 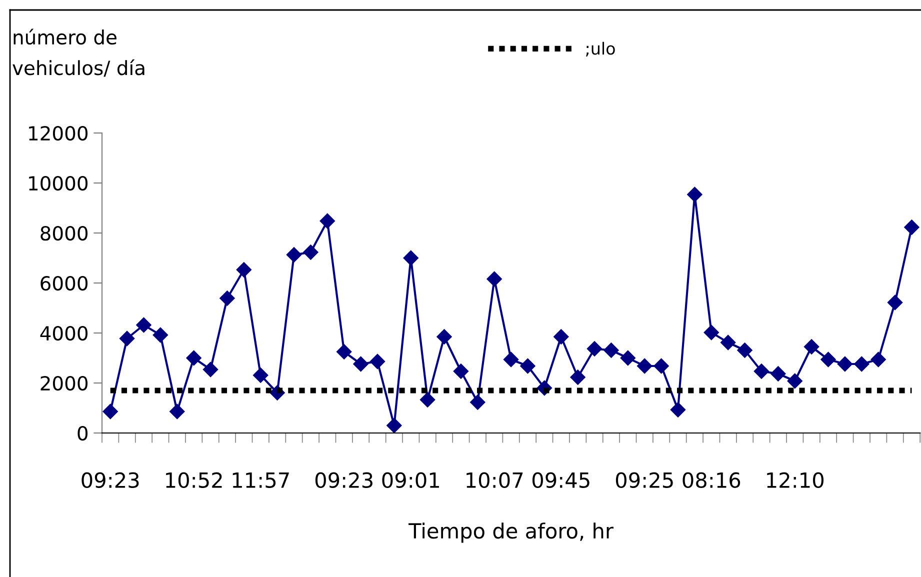 What do you see at coordinates (260, 480) in the screenshot?
I see `x-tick-label: 11:57` at bounding box center [260, 480].